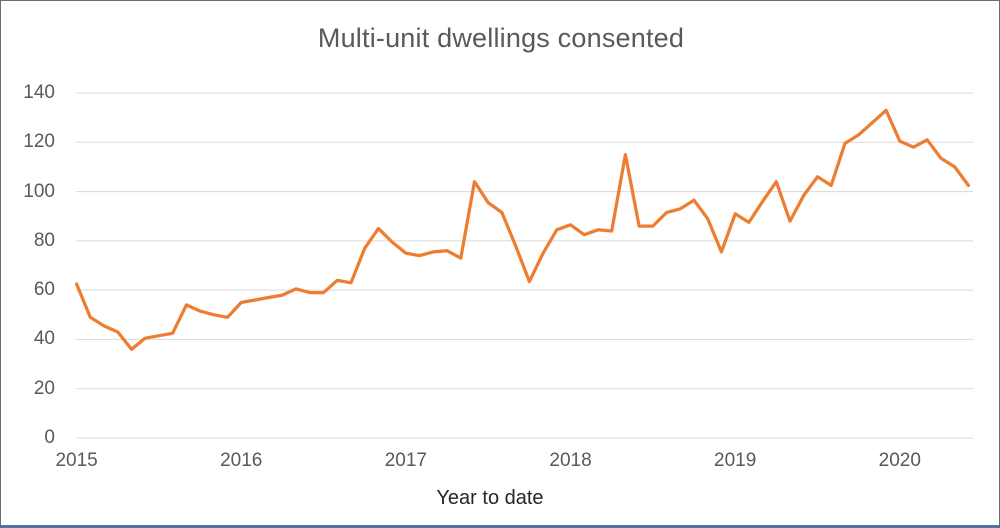 The height and width of the screenshot is (528, 1000). Describe the element at coordinates (500, 526) in the screenshot. I see `window-bottom-edge` at that location.